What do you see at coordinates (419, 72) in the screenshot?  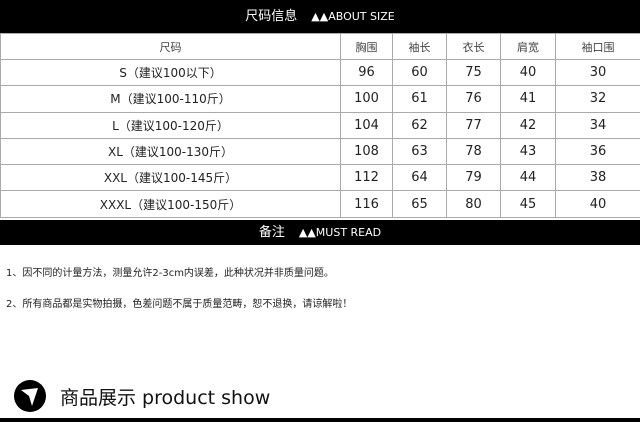 I see `table-cell: 60` at bounding box center [419, 72].